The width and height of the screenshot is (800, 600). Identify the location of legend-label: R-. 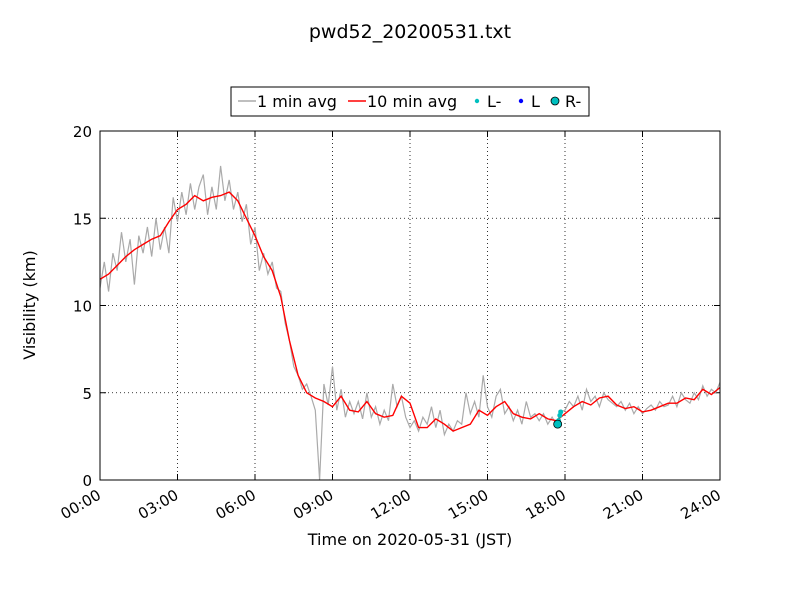
(573, 101).